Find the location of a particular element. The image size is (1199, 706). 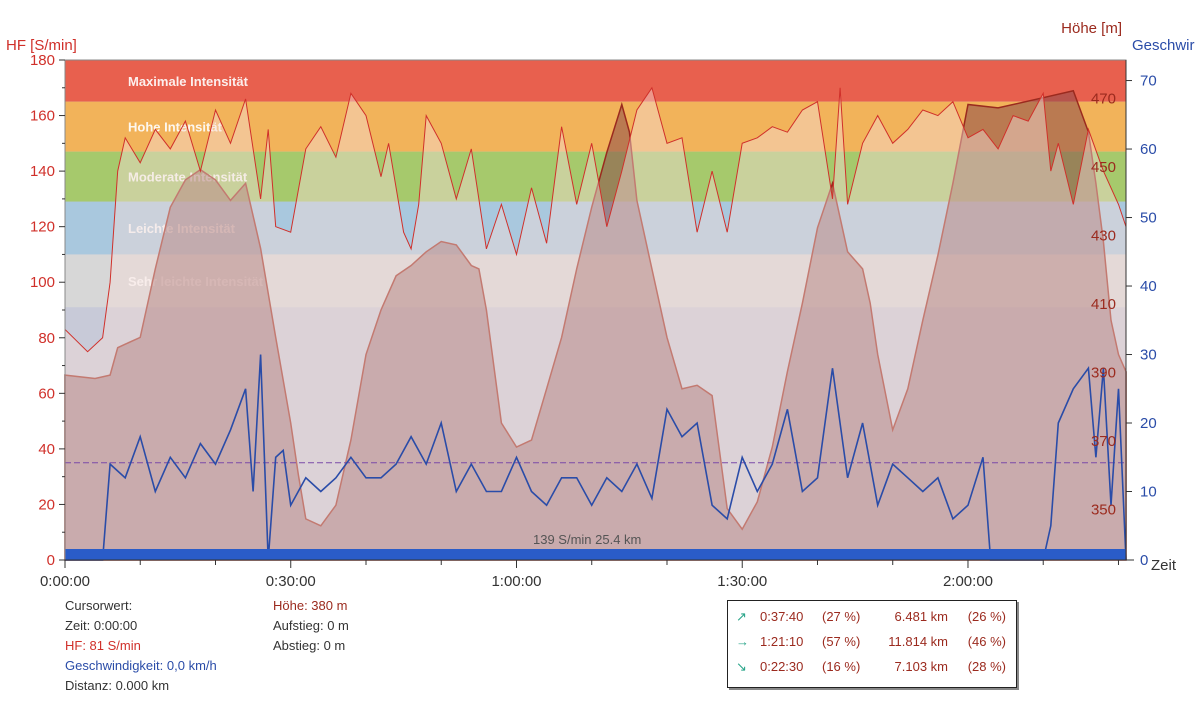

x-tick-label: 1:00:00 is located at coordinates (516, 581).